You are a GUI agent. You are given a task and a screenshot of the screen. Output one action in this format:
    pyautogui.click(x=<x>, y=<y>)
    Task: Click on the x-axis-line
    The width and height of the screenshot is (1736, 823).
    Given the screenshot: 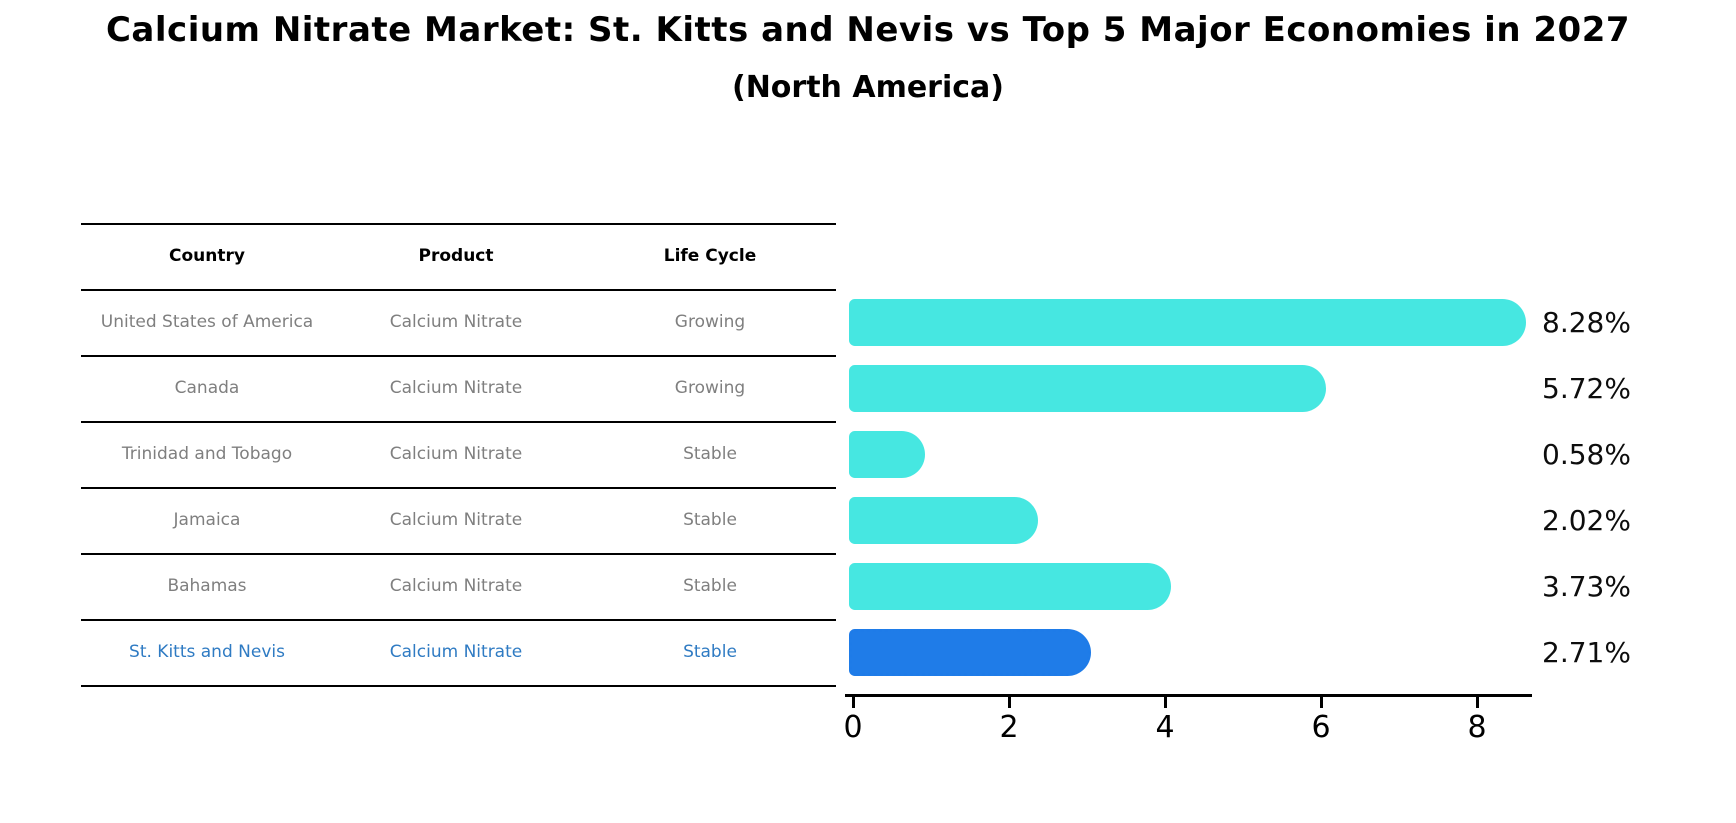 What is the action you would take?
    pyautogui.click(x=1188, y=695)
    